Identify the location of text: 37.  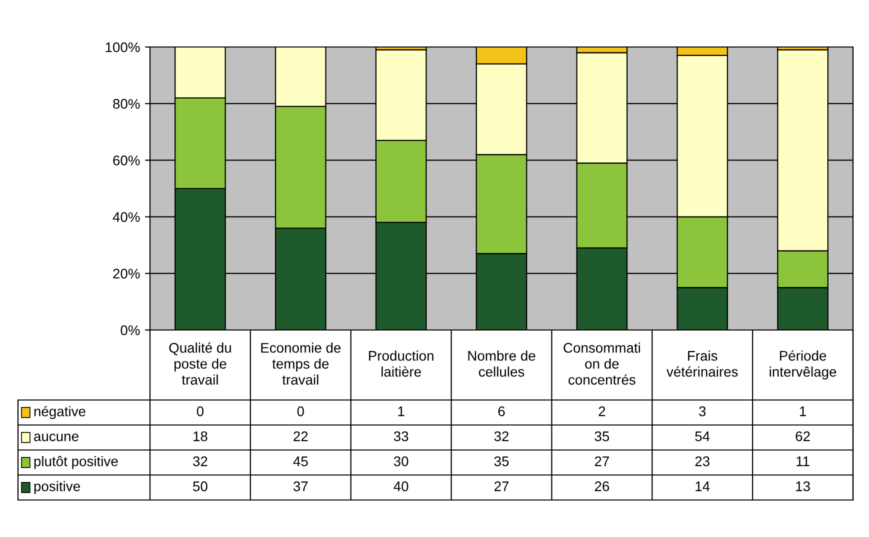
(300, 486).